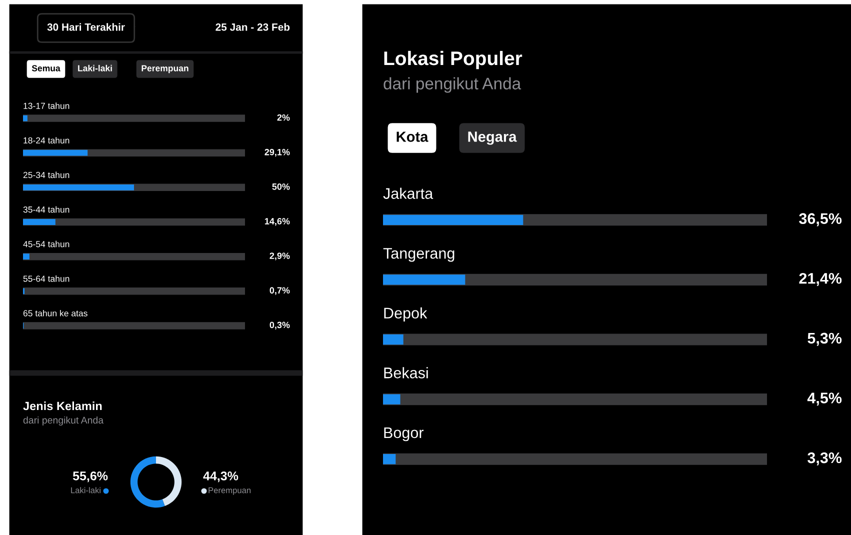  Describe the element at coordinates (90, 477) in the screenshot. I see `data-label: 55,6%` at that location.